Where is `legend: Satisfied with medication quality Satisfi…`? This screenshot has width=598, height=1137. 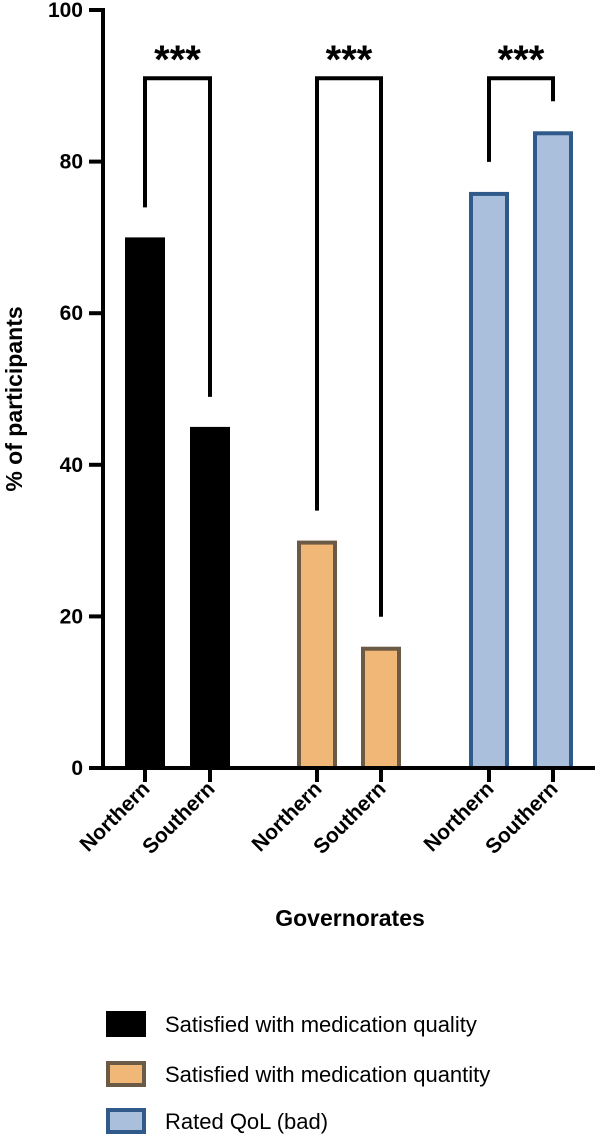 legend: Satisfied with medication quality Satisfi… is located at coordinates (298, 1072).